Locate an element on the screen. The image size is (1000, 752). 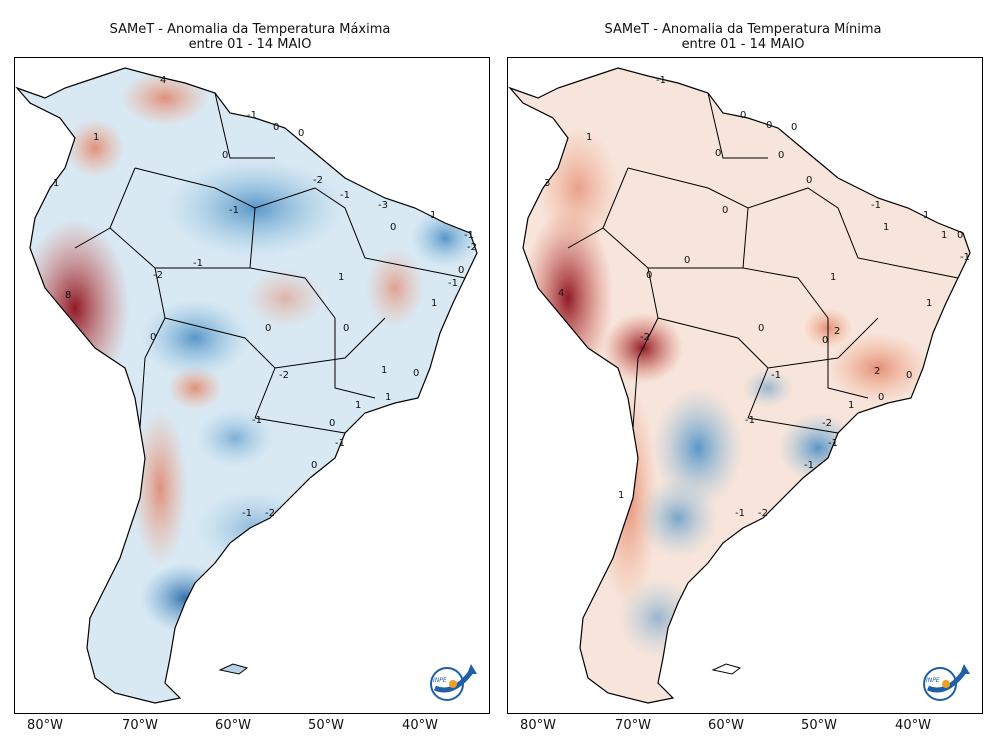
contour-label: 2 is located at coordinates (877, 371).